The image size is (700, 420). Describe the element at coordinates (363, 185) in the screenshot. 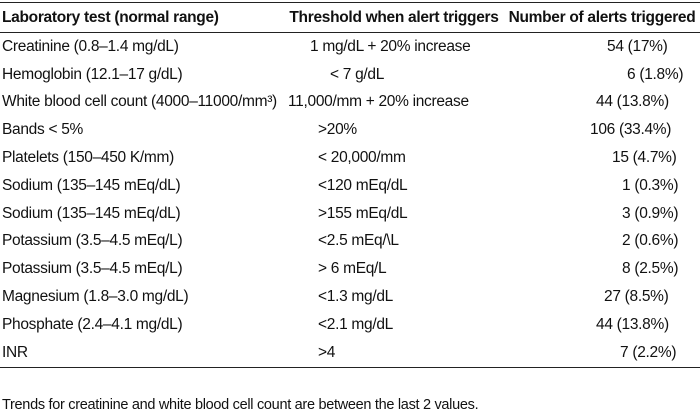

I see `cell-threshold: <120 mEq/dL` at that location.